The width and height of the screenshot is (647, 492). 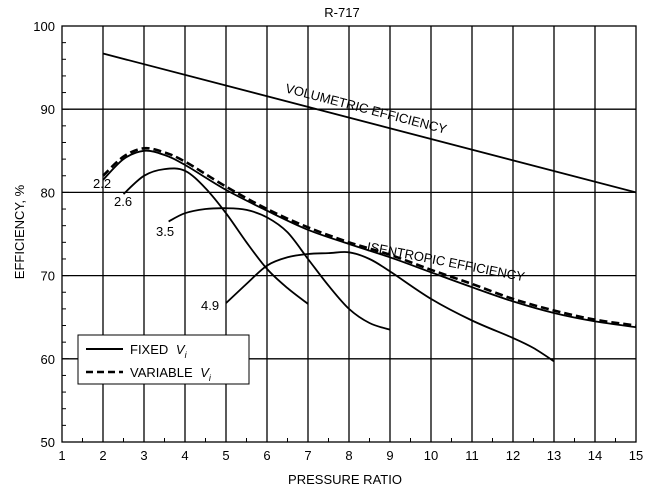 I want to click on curve-label-4-9: 4.9, so click(x=210, y=305).